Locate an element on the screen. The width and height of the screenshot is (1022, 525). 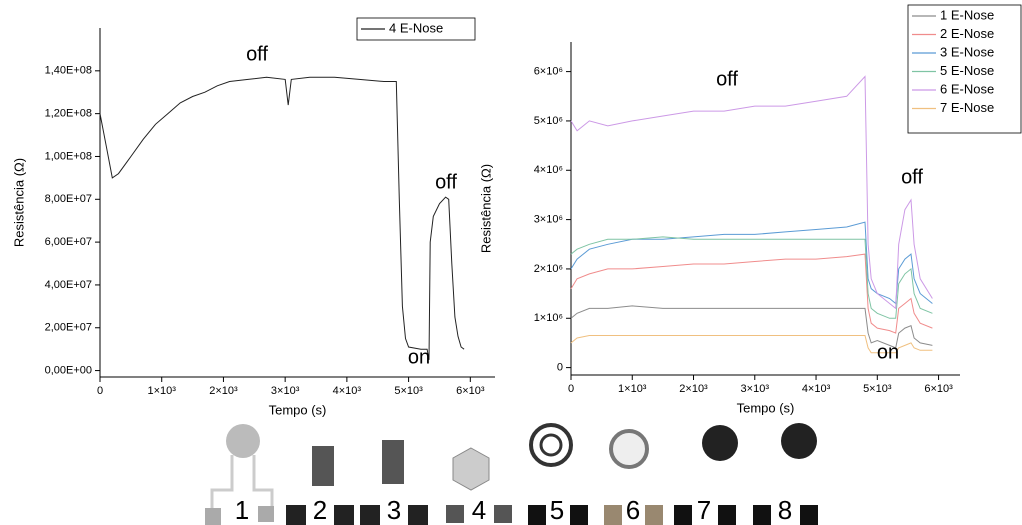
y-tick-label: 2,00E+07 is located at coordinates (68, 328).